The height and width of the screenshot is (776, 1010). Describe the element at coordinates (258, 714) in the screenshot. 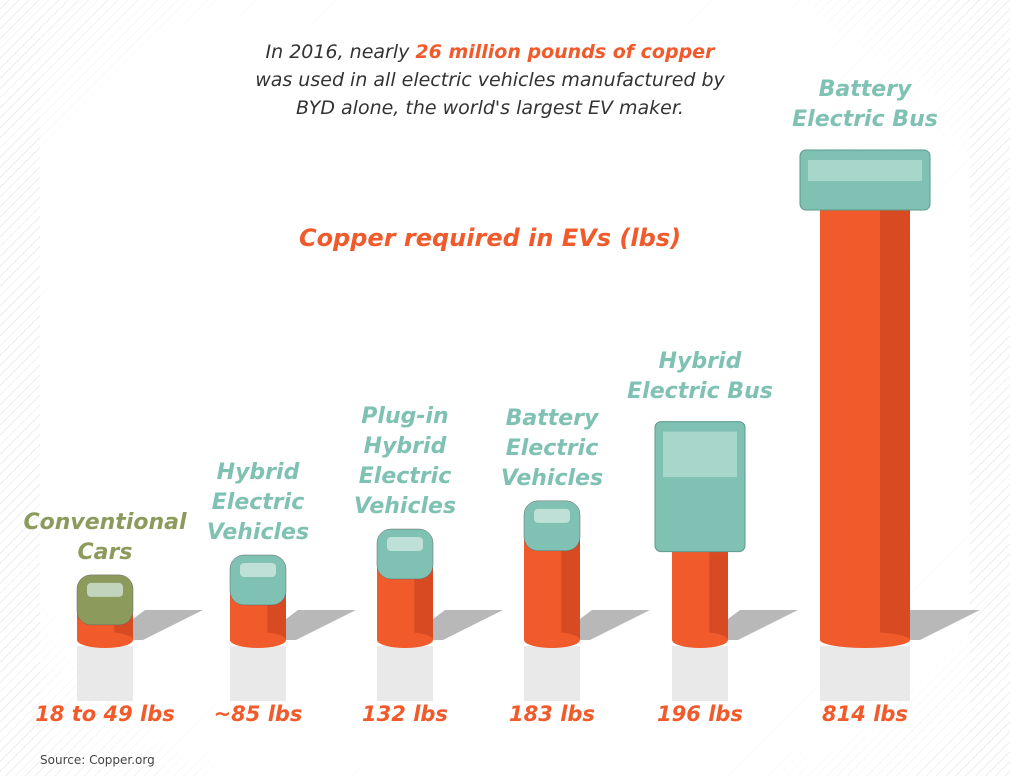

I see `value-label: ~85 lbs` at that location.